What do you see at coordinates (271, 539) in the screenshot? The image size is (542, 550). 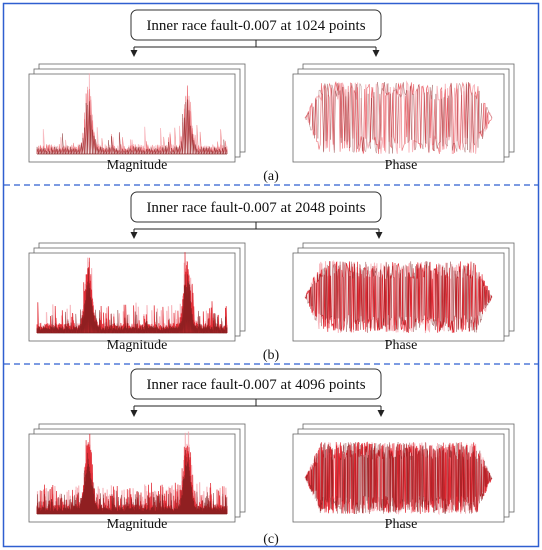 I see `panel-caption: (c)` at bounding box center [271, 539].